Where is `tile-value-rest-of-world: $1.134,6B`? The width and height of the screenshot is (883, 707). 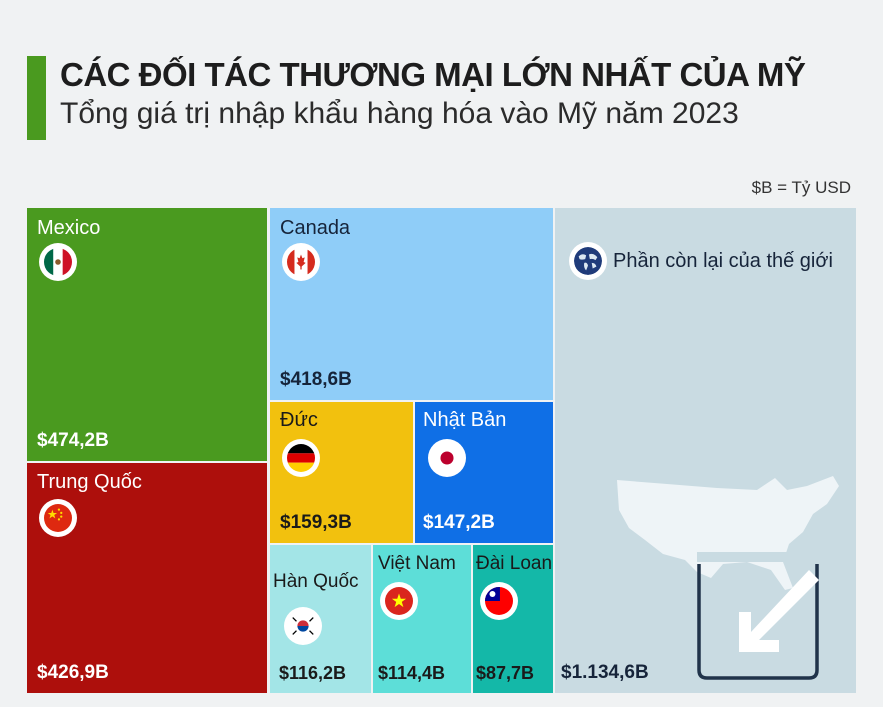
tile-value-rest-of-world: $1.134,6B is located at coordinates (605, 672).